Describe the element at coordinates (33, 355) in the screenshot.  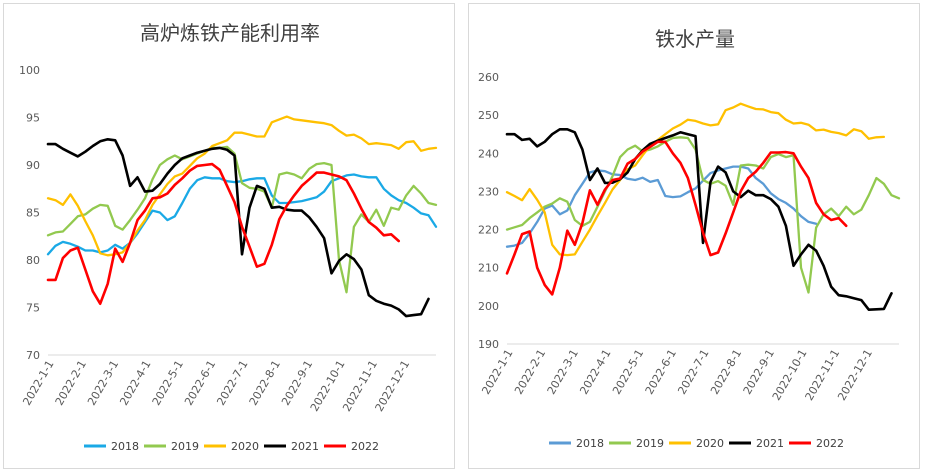
I see `y-tick-label: 70` at that location.